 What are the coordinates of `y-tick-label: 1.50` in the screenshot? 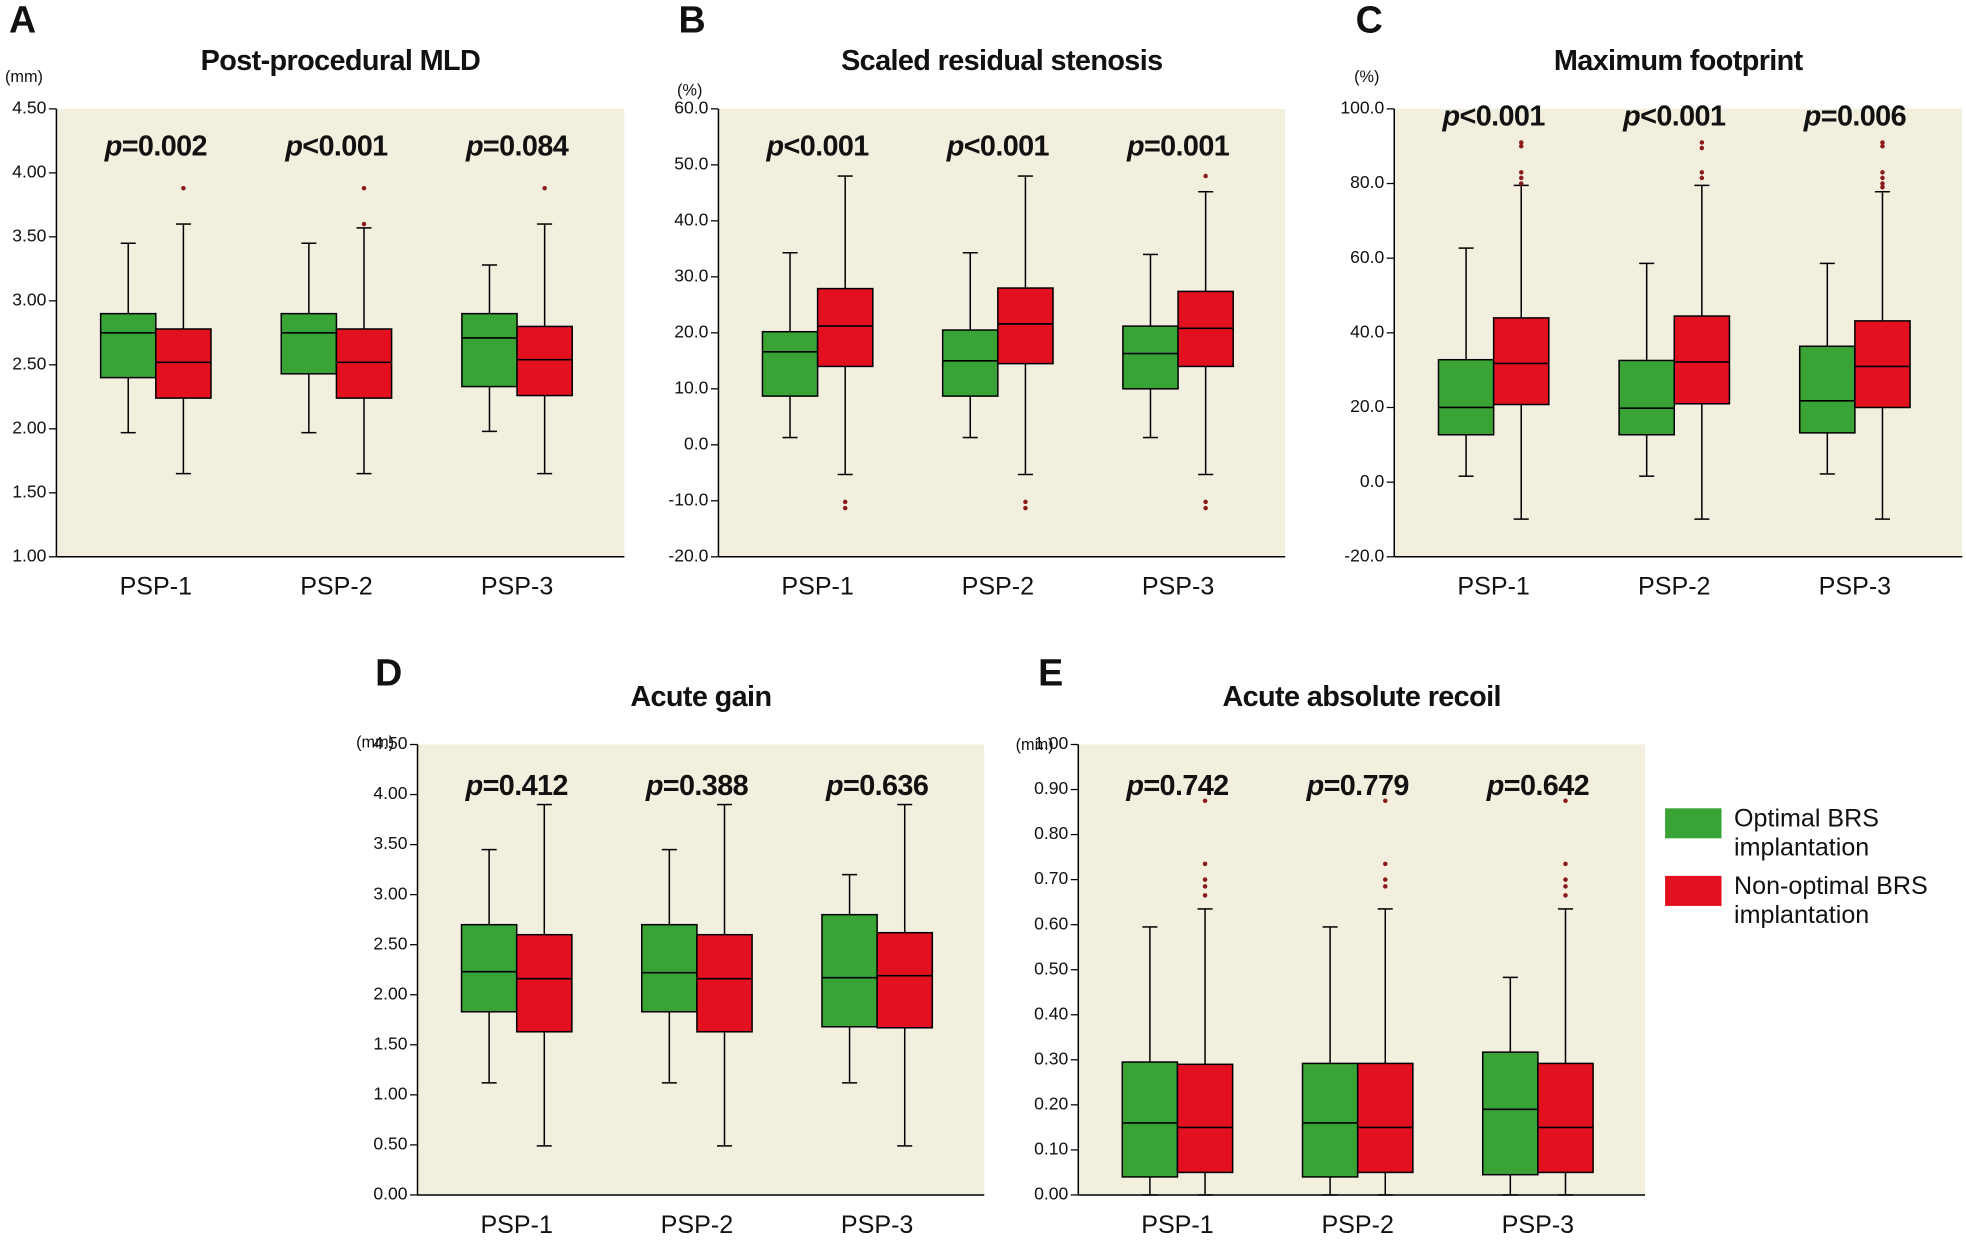 It's located at (390, 1043).